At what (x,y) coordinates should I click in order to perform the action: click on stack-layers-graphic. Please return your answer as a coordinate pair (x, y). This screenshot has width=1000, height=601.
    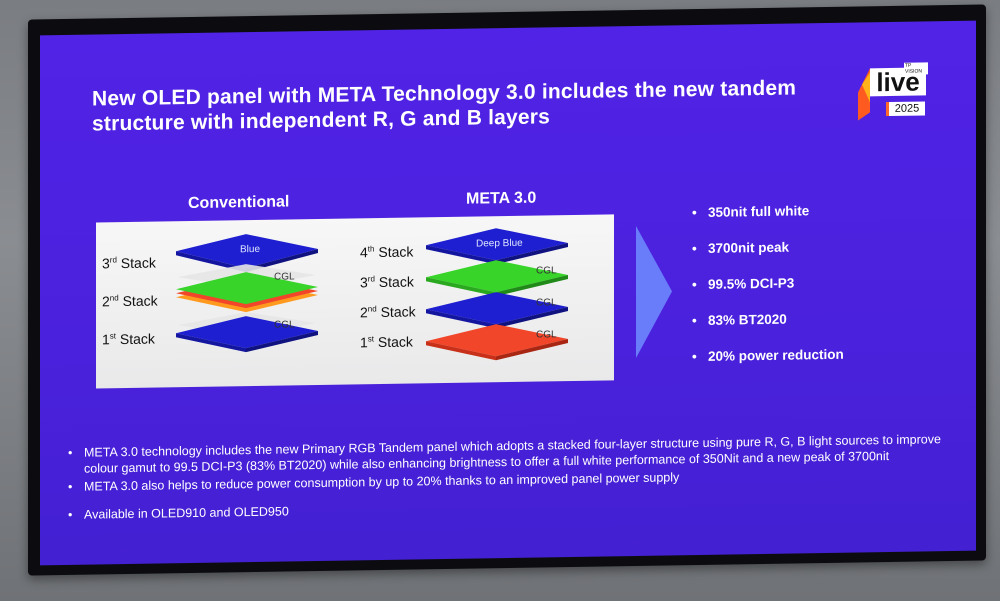
    Looking at the image, I should click on (372, 294).